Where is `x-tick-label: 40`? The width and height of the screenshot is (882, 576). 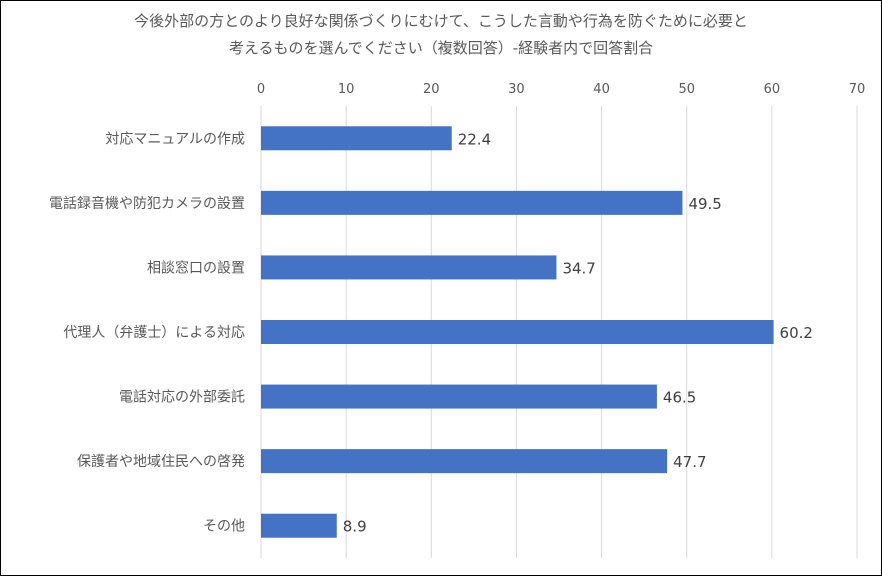 x-tick-label: 40 is located at coordinates (601, 89).